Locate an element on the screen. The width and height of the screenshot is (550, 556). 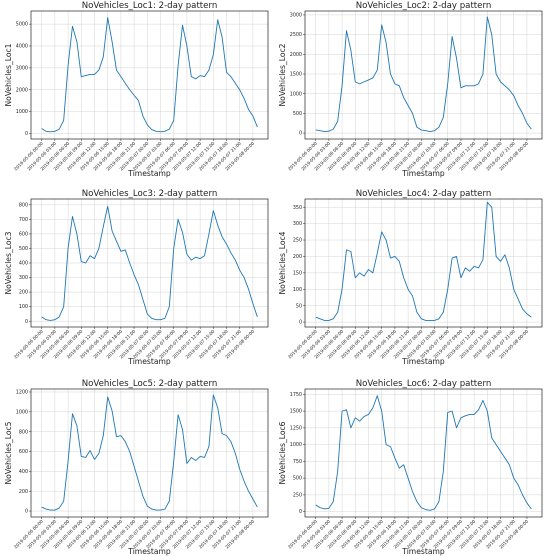
y-tick-label: 2500 is located at coordinates (296, 35).